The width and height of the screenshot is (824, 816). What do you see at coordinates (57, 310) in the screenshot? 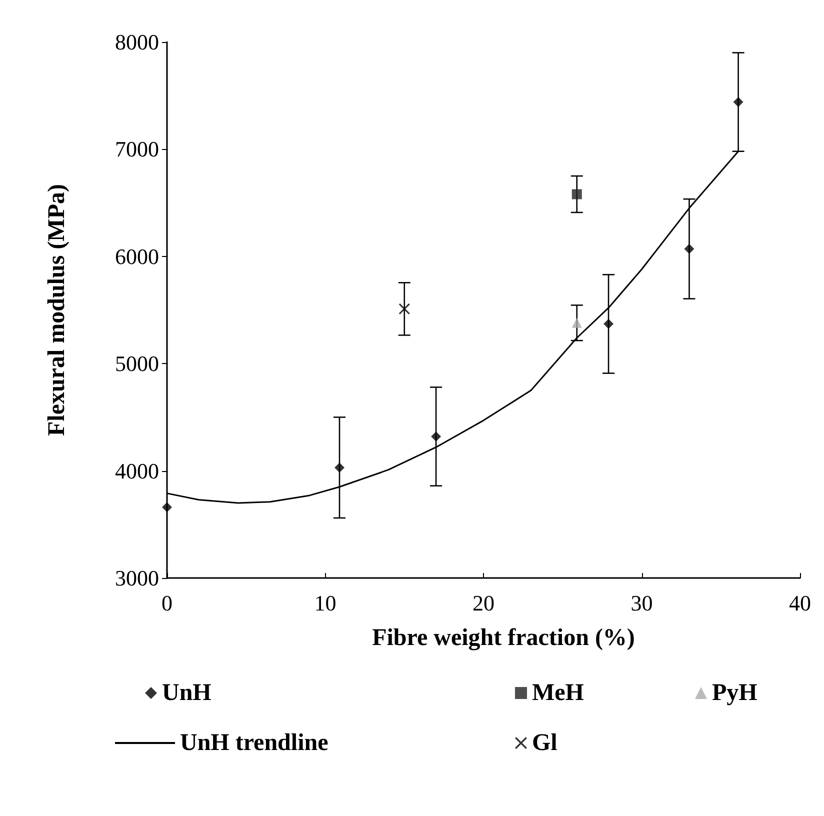
I see `y-axis-title: Flexural modulus (MPa)` at bounding box center [57, 310].